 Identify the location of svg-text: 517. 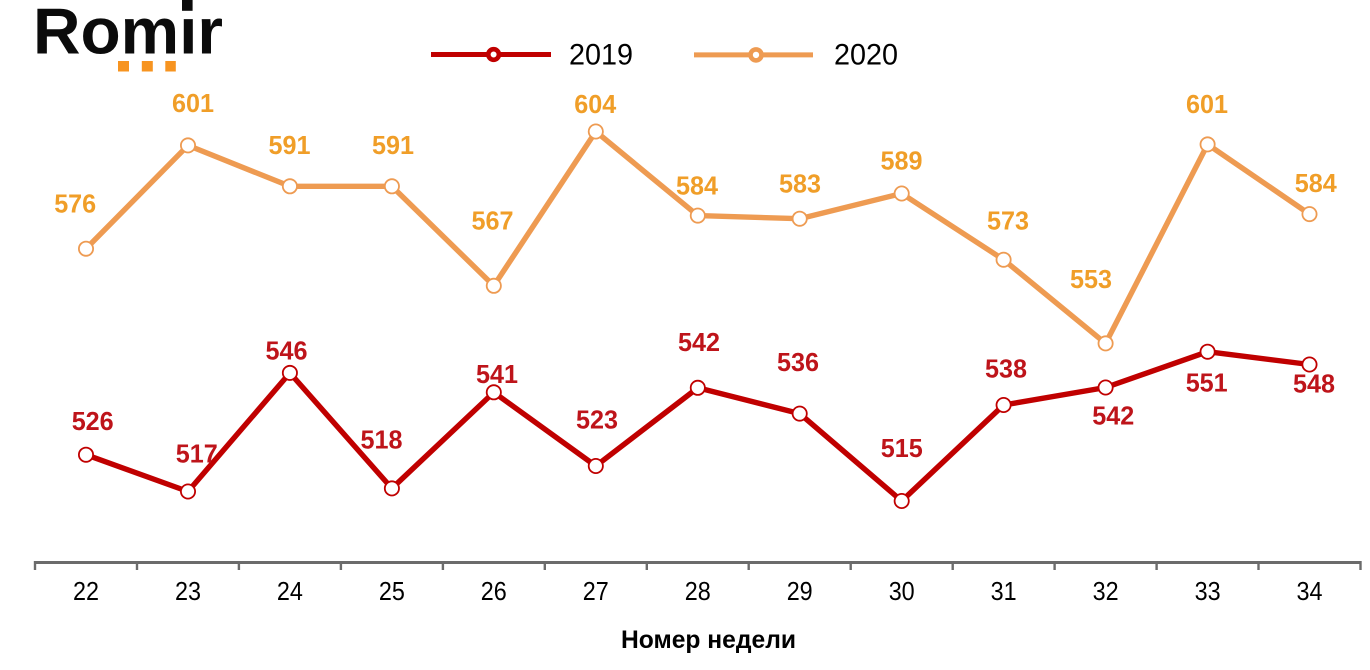
(197, 454).